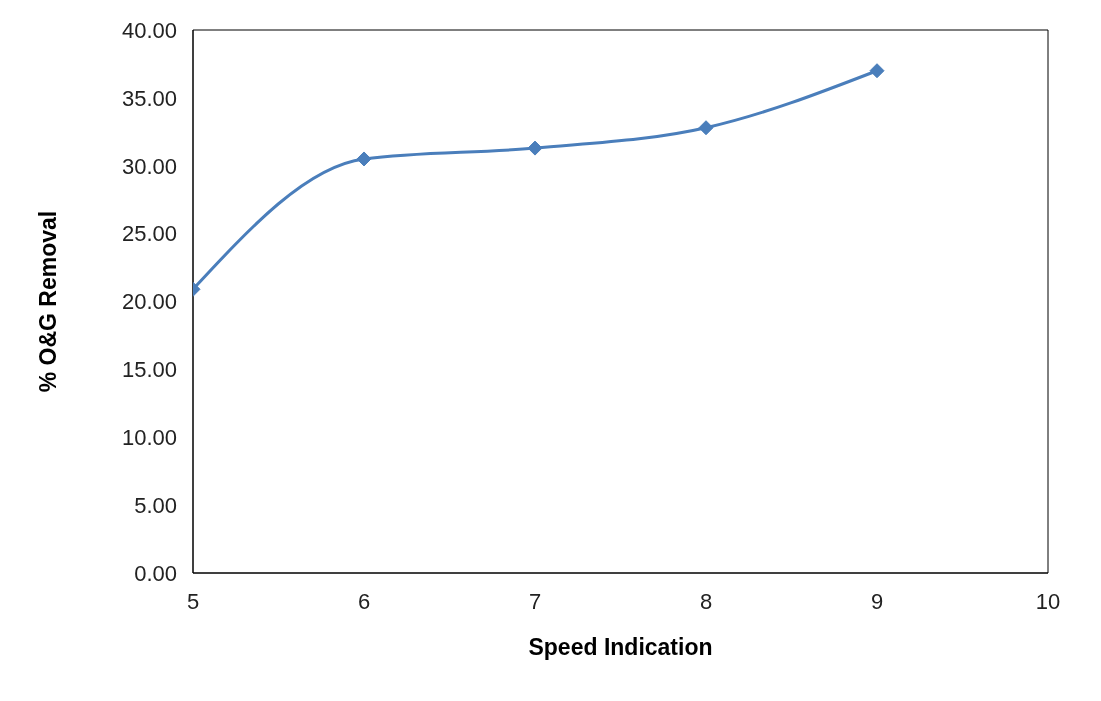 Image resolution: width=1101 pixels, height=701 pixels. What do you see at coordinates (706, 601) in the screenshot?
I see `x-tick-label: 8` at bounding box center [706, 601].